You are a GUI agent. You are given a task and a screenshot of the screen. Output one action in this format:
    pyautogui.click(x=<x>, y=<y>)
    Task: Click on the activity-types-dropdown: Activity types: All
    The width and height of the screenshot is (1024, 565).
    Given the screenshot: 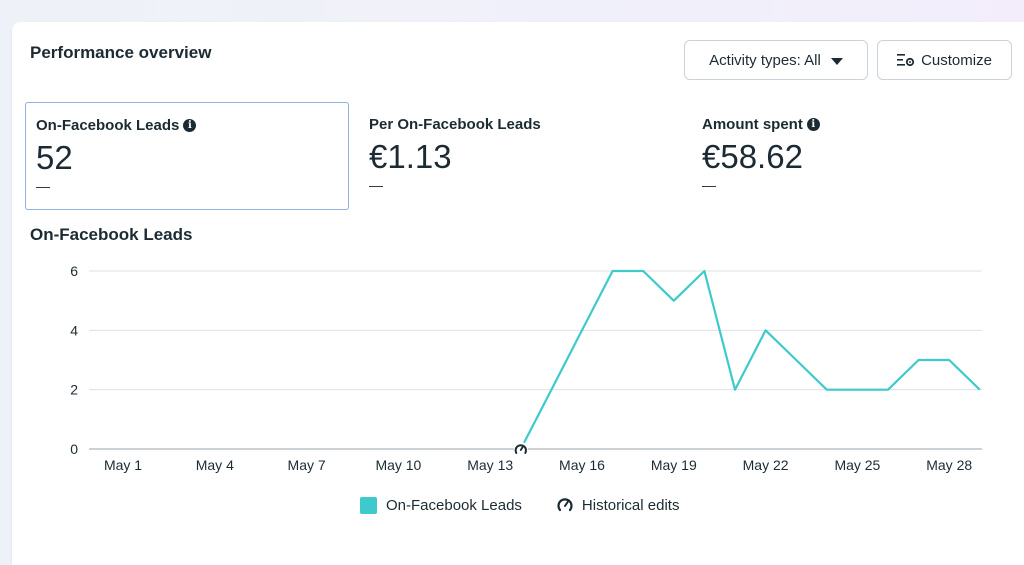 What is the action you would take?
    pyautogui.click(x=776, y=60)
    